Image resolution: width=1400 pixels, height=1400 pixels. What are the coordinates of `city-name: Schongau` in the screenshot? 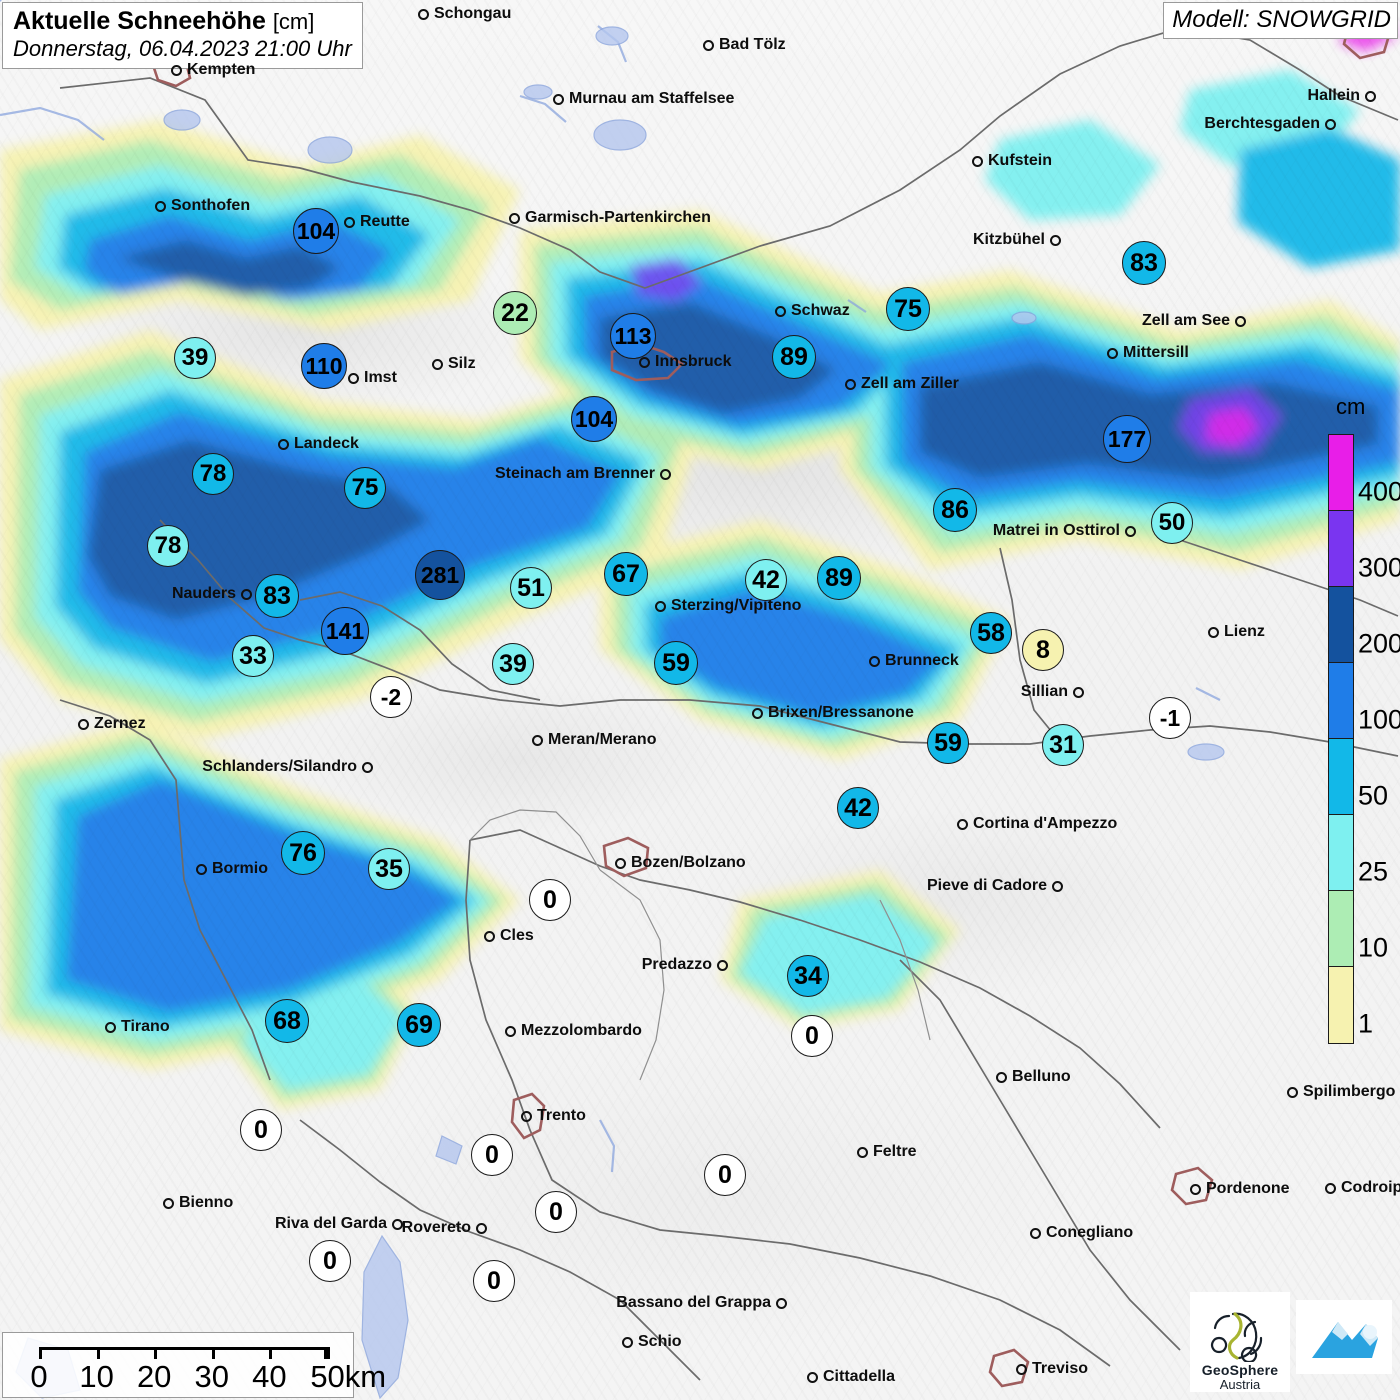 It's located at (473, 13).